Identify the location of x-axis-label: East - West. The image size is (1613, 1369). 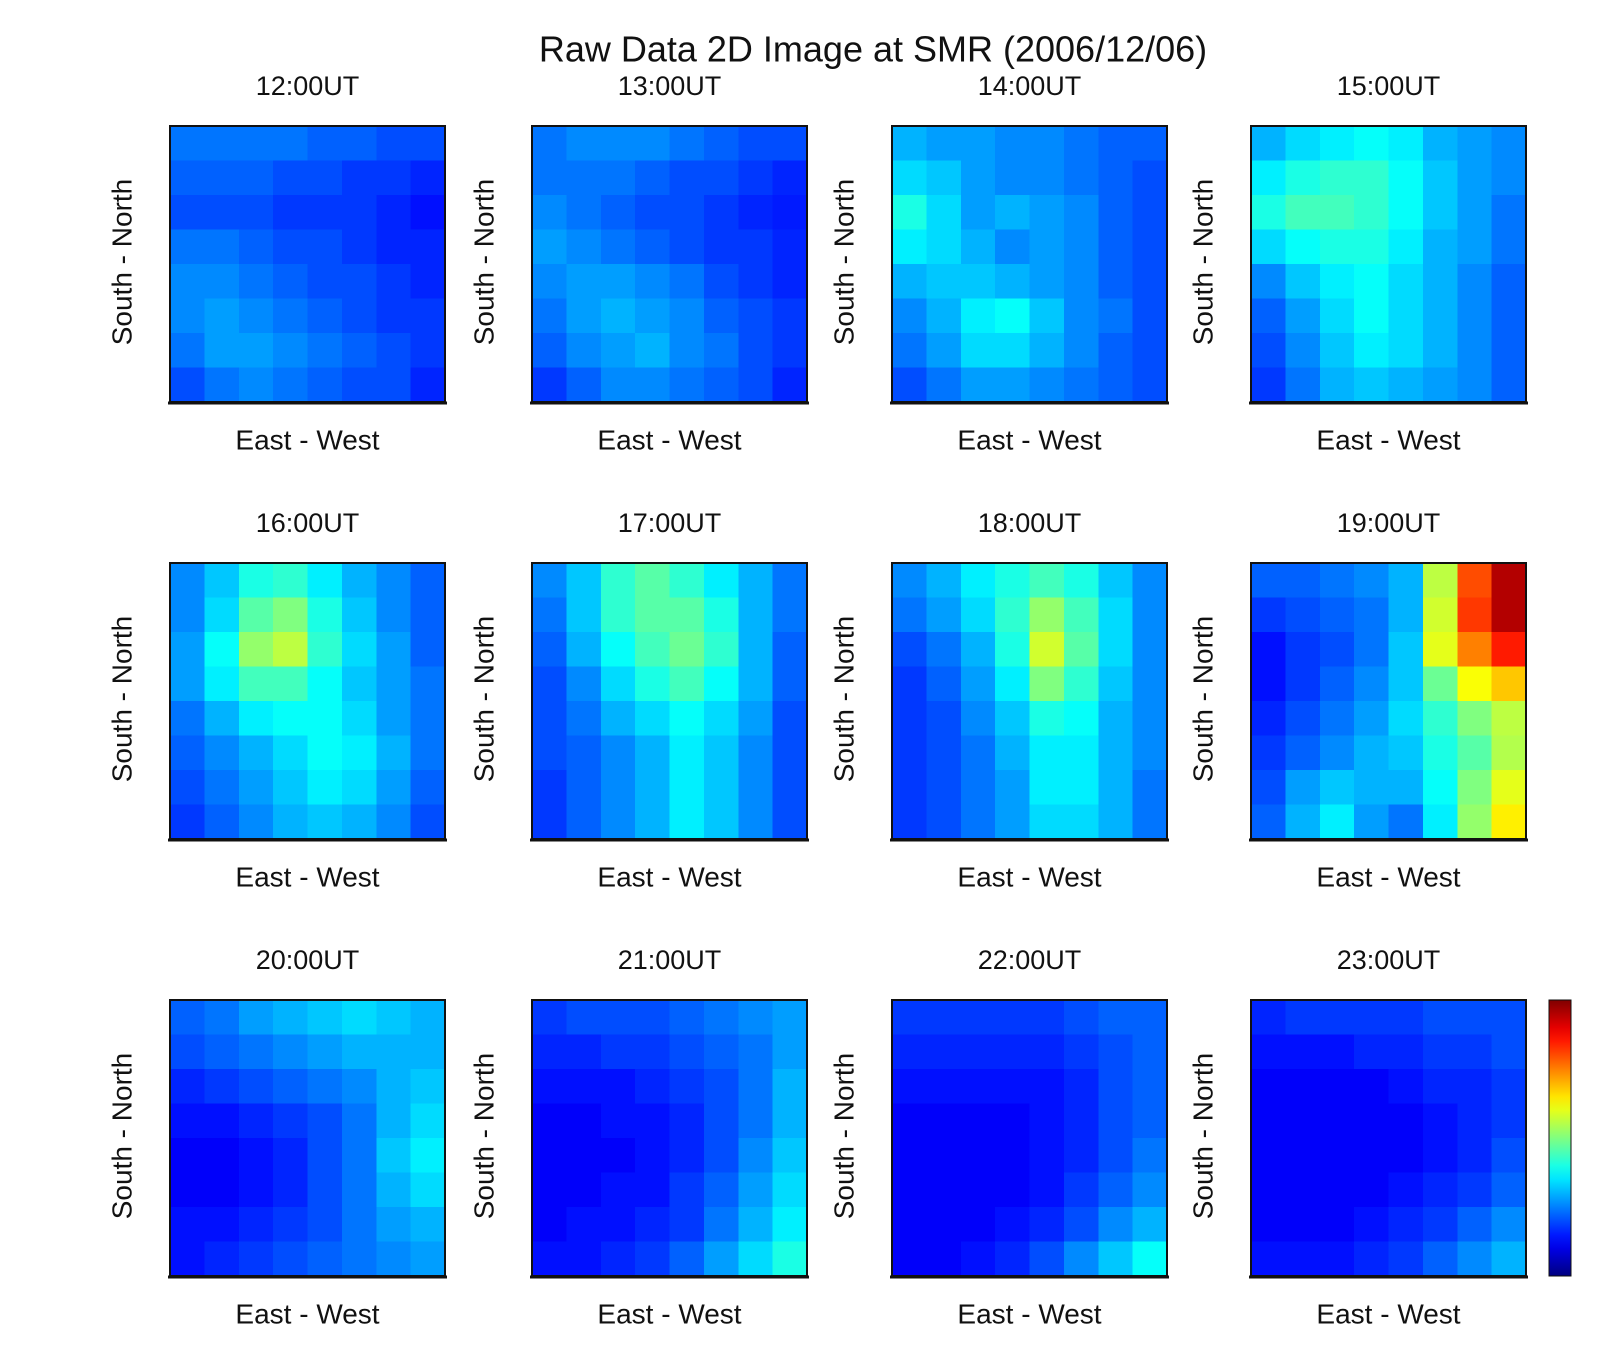
(1029, 1313).